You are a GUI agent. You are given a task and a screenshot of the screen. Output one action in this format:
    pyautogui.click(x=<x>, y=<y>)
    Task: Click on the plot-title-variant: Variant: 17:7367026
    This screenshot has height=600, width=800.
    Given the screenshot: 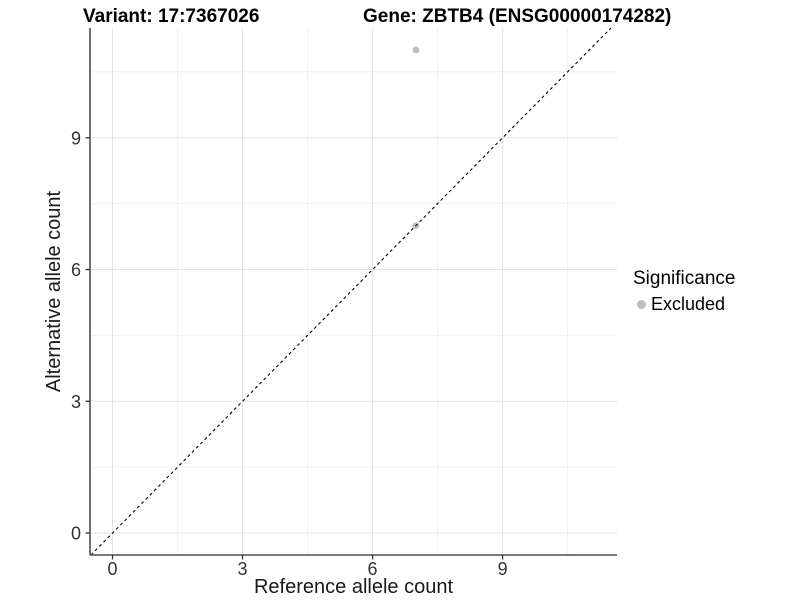 What is the action you would take?
    pyautogui.click(x=171, y=16)
    